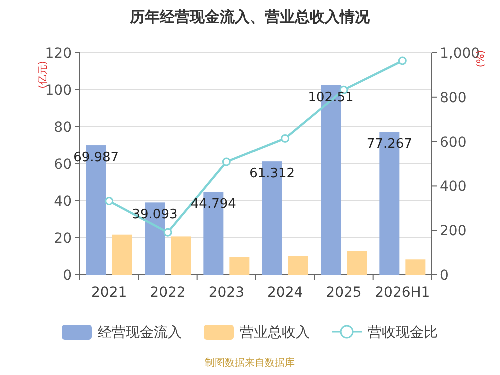 The width and height of the screenshot is (500, 375). Describe the element at coordinates (453, 98) in the screenshot. I see `y2-tick-label: 800` at that location.